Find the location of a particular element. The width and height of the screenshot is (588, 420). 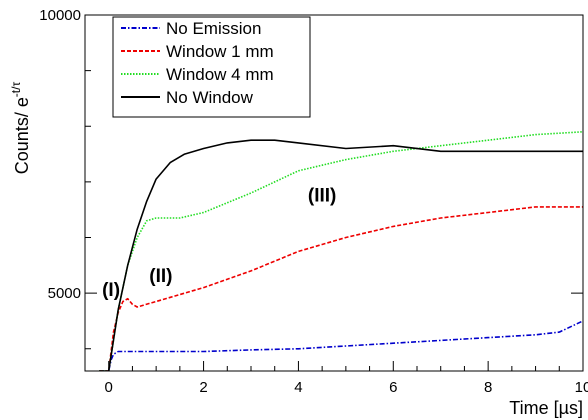

x-axis-title: Time [µs] is located at coordinates (546, 408).